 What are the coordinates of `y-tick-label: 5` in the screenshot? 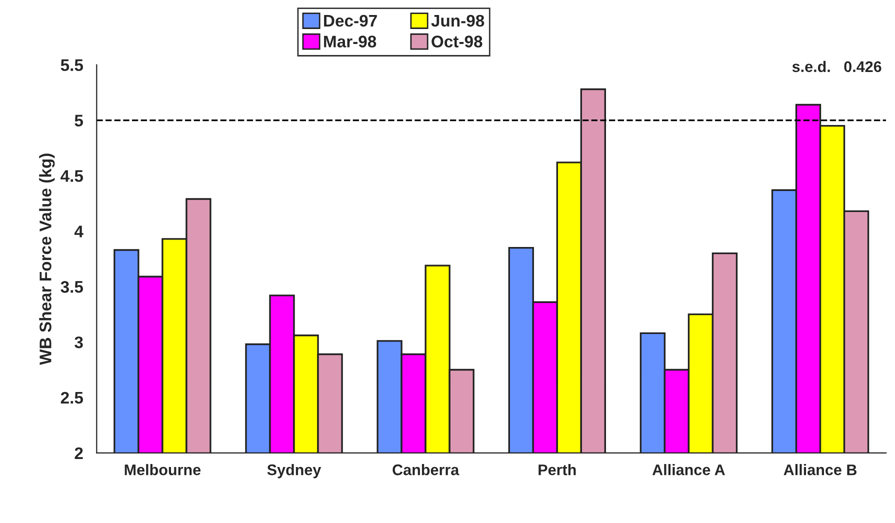 It's located at (78, 120).